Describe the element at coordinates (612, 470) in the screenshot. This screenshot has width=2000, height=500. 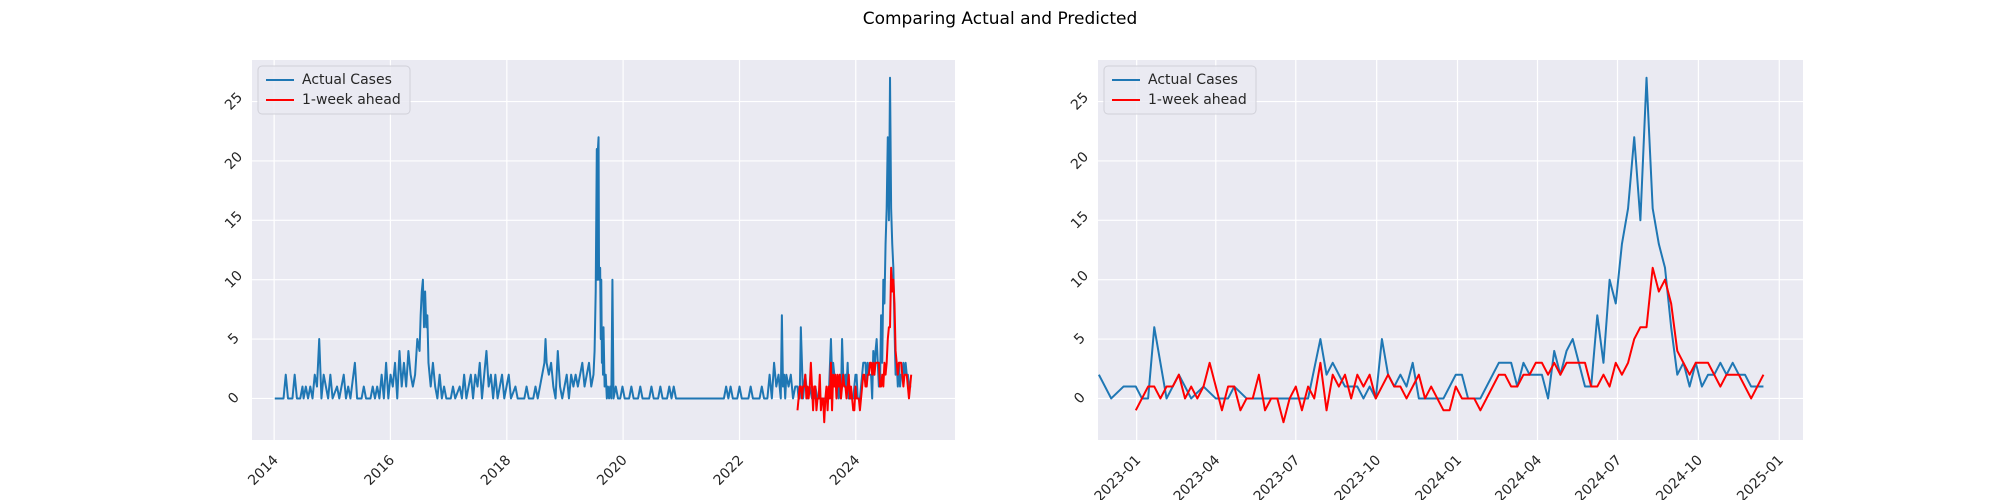
I see `x-tick-label: 2020` at that location.